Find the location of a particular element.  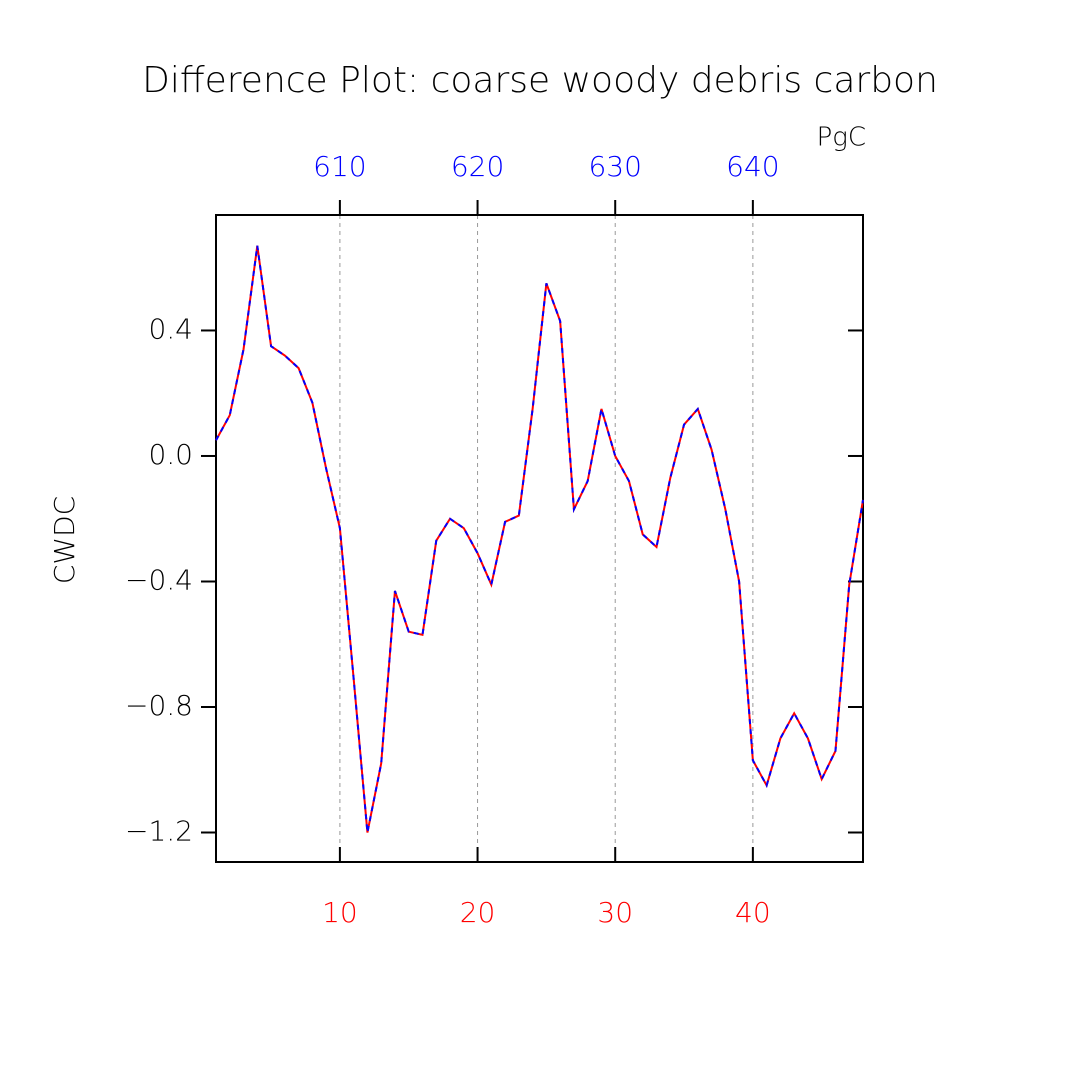

x-tick-label: 30 is located at coordinates (615, 912).